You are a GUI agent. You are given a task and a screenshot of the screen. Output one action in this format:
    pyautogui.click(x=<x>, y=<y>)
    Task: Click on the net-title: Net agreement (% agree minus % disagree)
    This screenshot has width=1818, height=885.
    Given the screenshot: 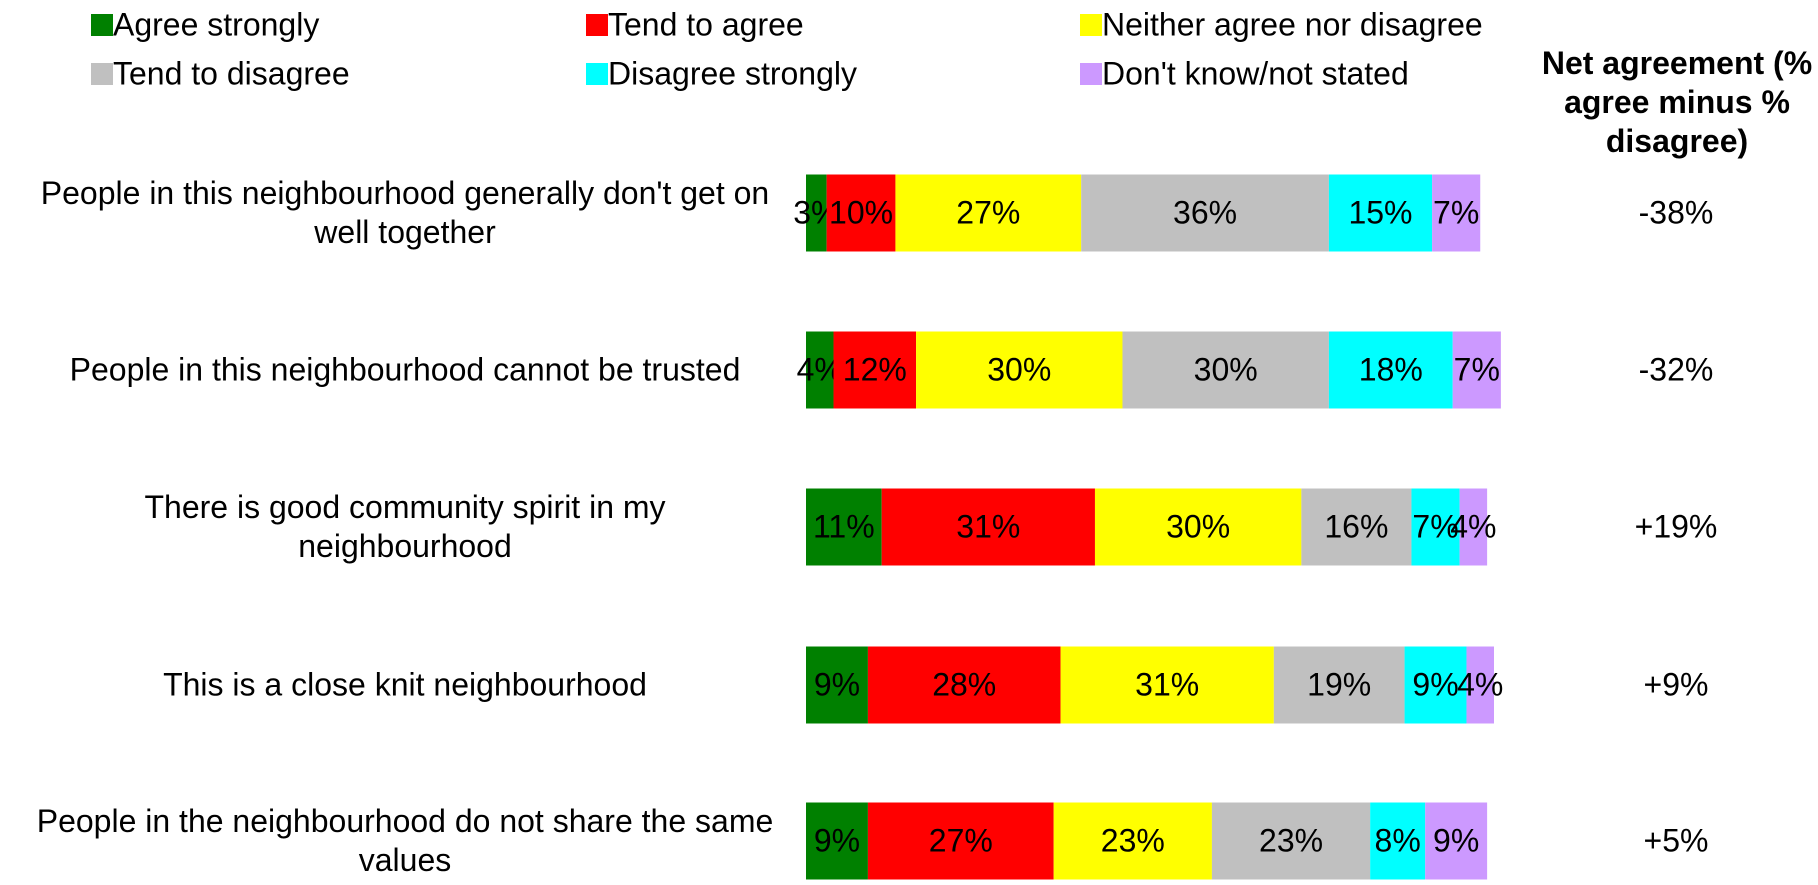 What is the action you would take?
    pyautogui.click(x=1677, y=102)
    